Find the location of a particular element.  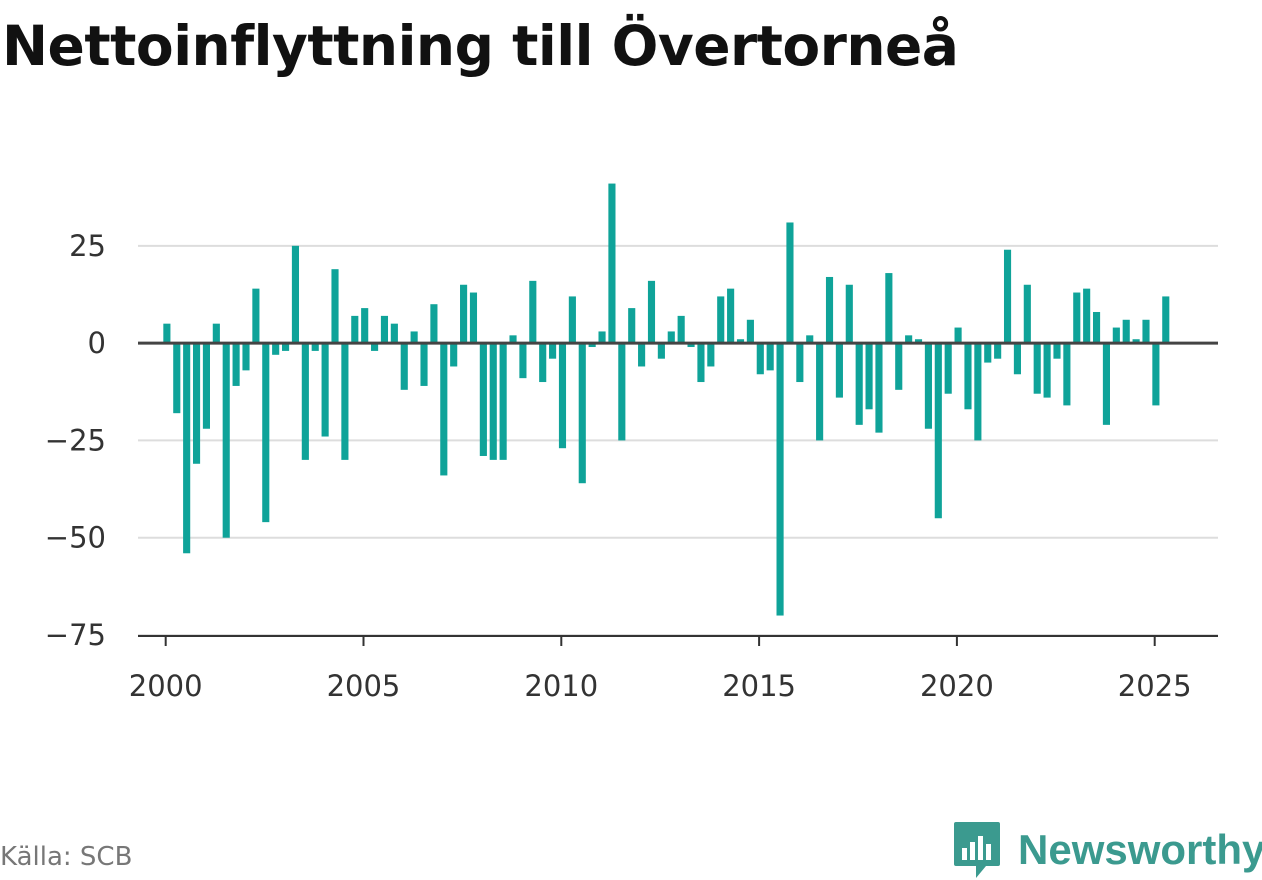

x-tick-label: 2005 is located at coordinates (364, 686).